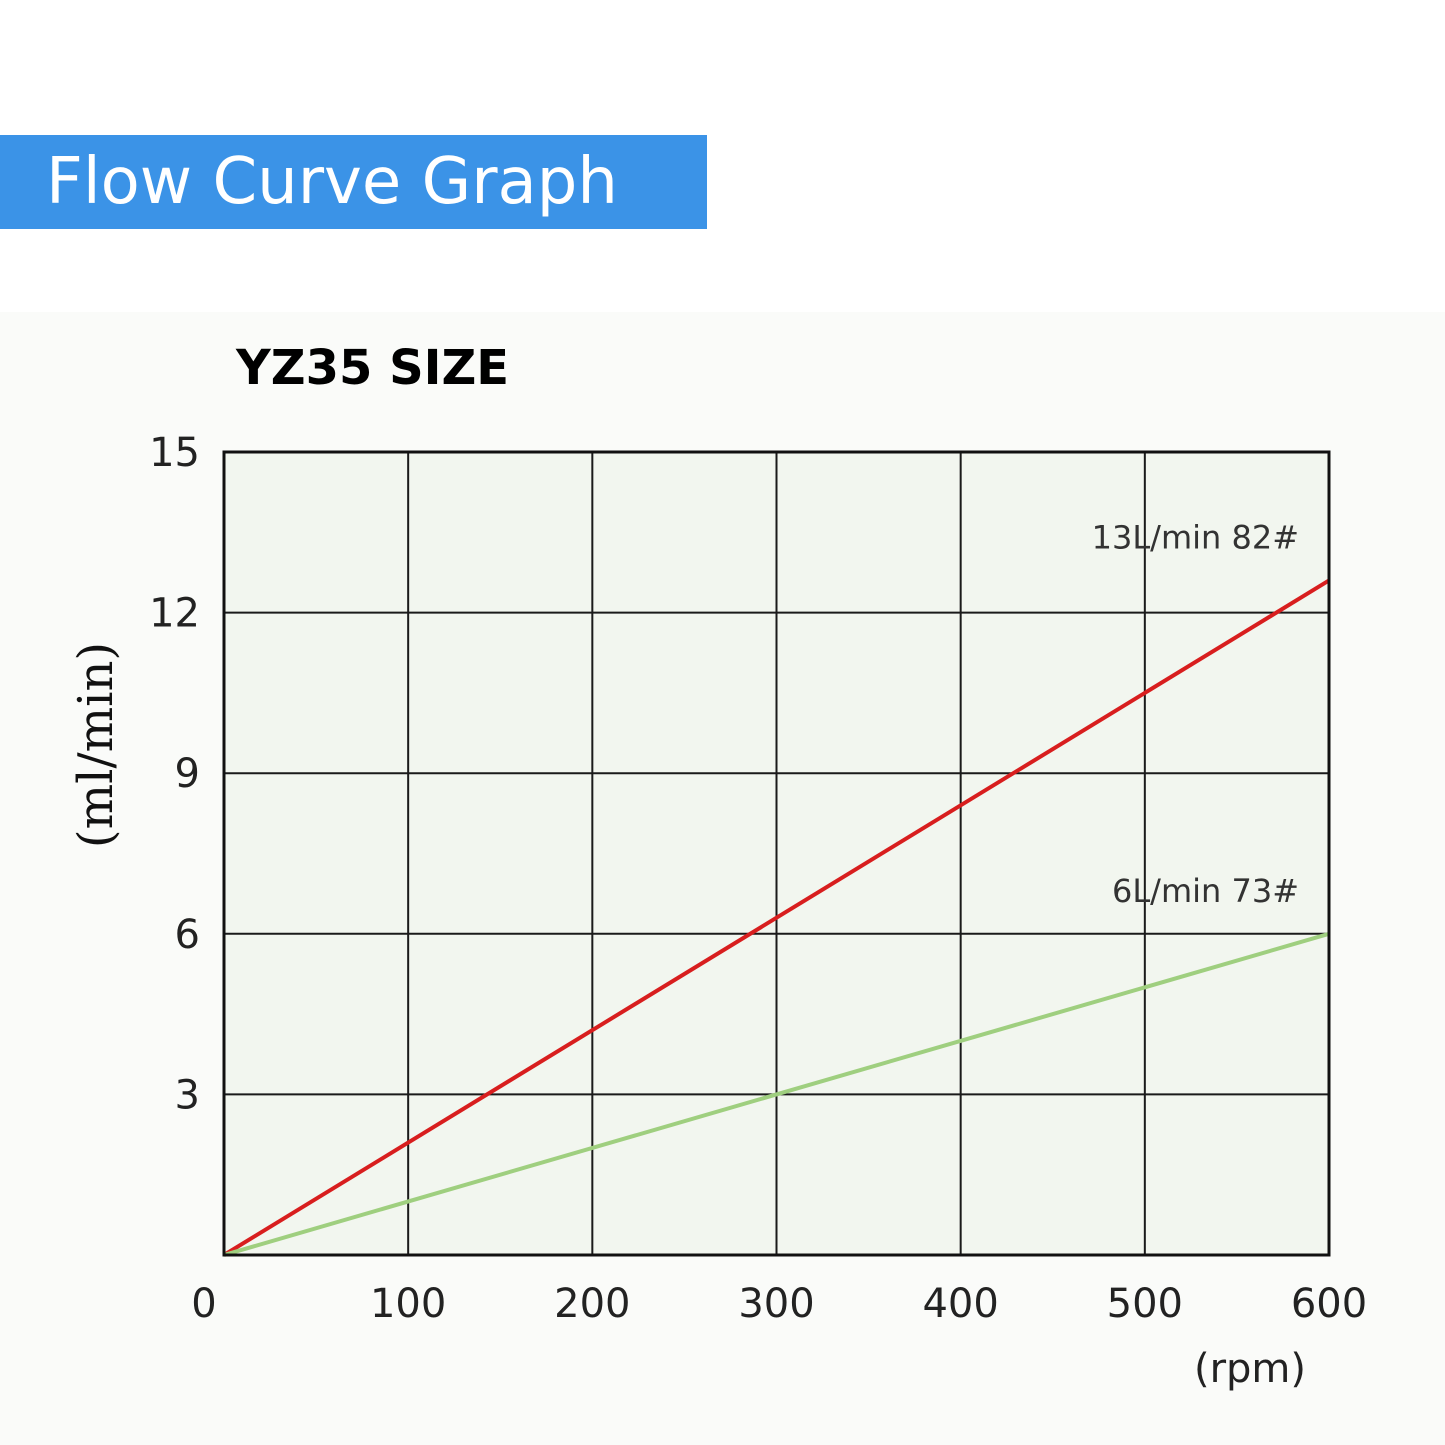 The height and width of the screenshot is (1445, 1445). I want to click on x-tick-label: 100, so click(408, 1304).